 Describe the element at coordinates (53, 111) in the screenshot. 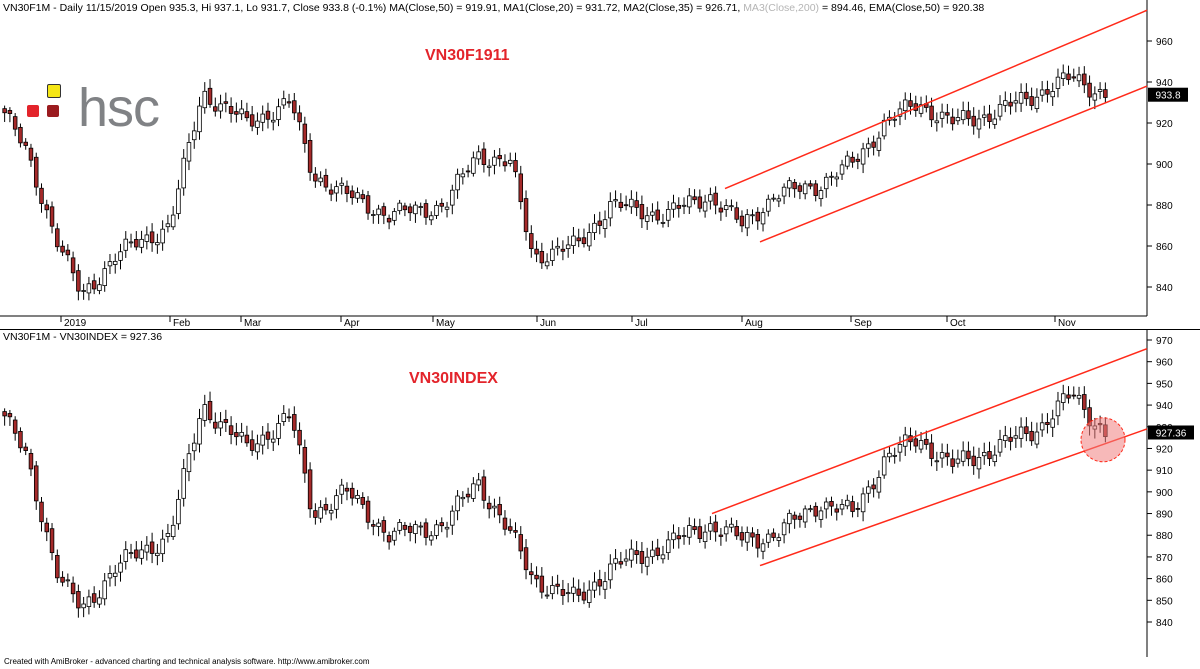

I see `logo-darkred-square` at that location.